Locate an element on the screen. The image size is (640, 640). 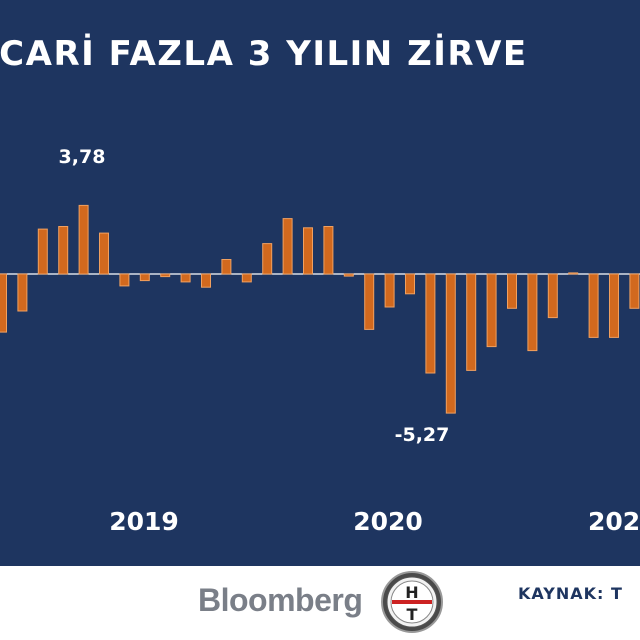
x-tick-label: 2019 is located at coordinates (144, 521).